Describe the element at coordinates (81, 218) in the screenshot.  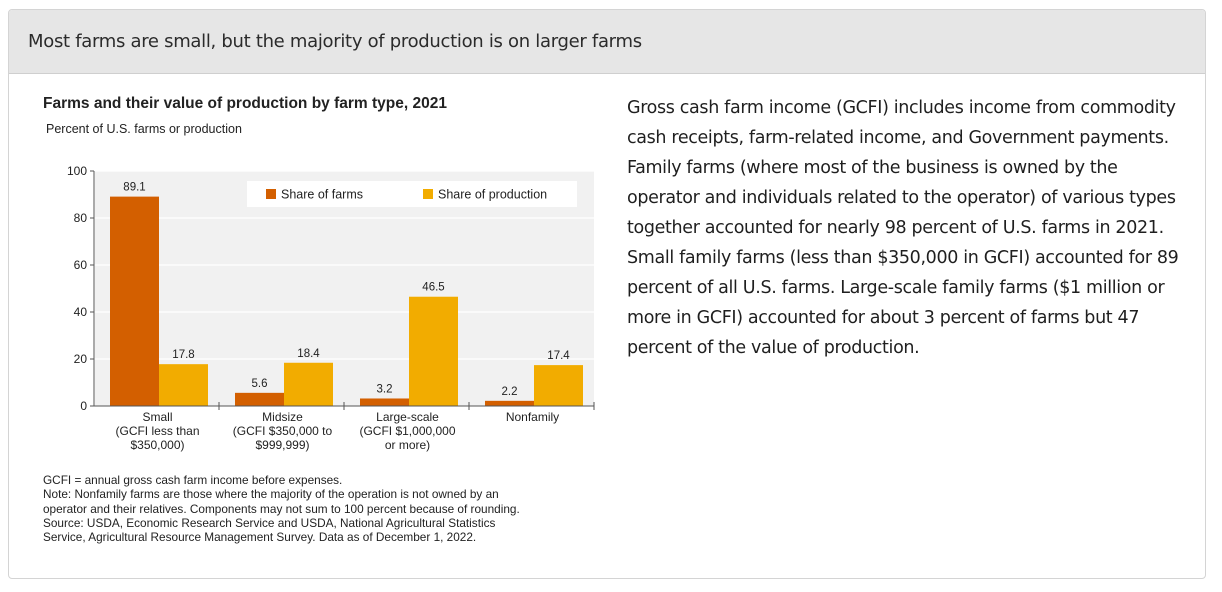
I see `y-tick-label: 80` at that location.